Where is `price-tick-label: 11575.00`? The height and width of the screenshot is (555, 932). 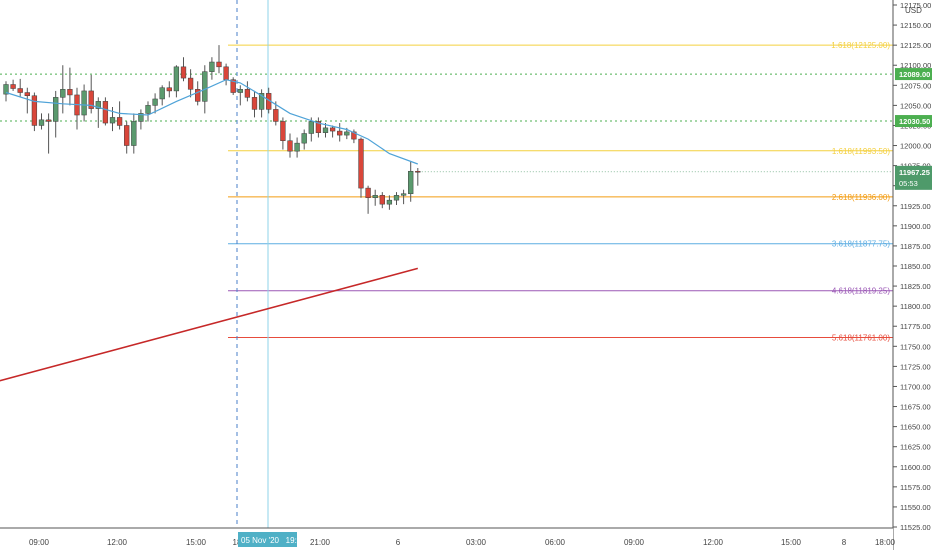
price-tick-label: 11575.00 is located at coordinates (915, 487).